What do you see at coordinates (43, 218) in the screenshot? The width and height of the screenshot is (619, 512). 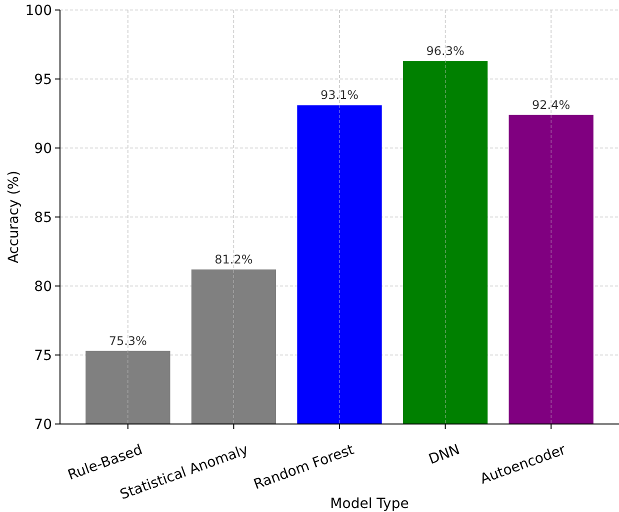 I see `y-tick-label: 85` at bounding box center [43, 218].